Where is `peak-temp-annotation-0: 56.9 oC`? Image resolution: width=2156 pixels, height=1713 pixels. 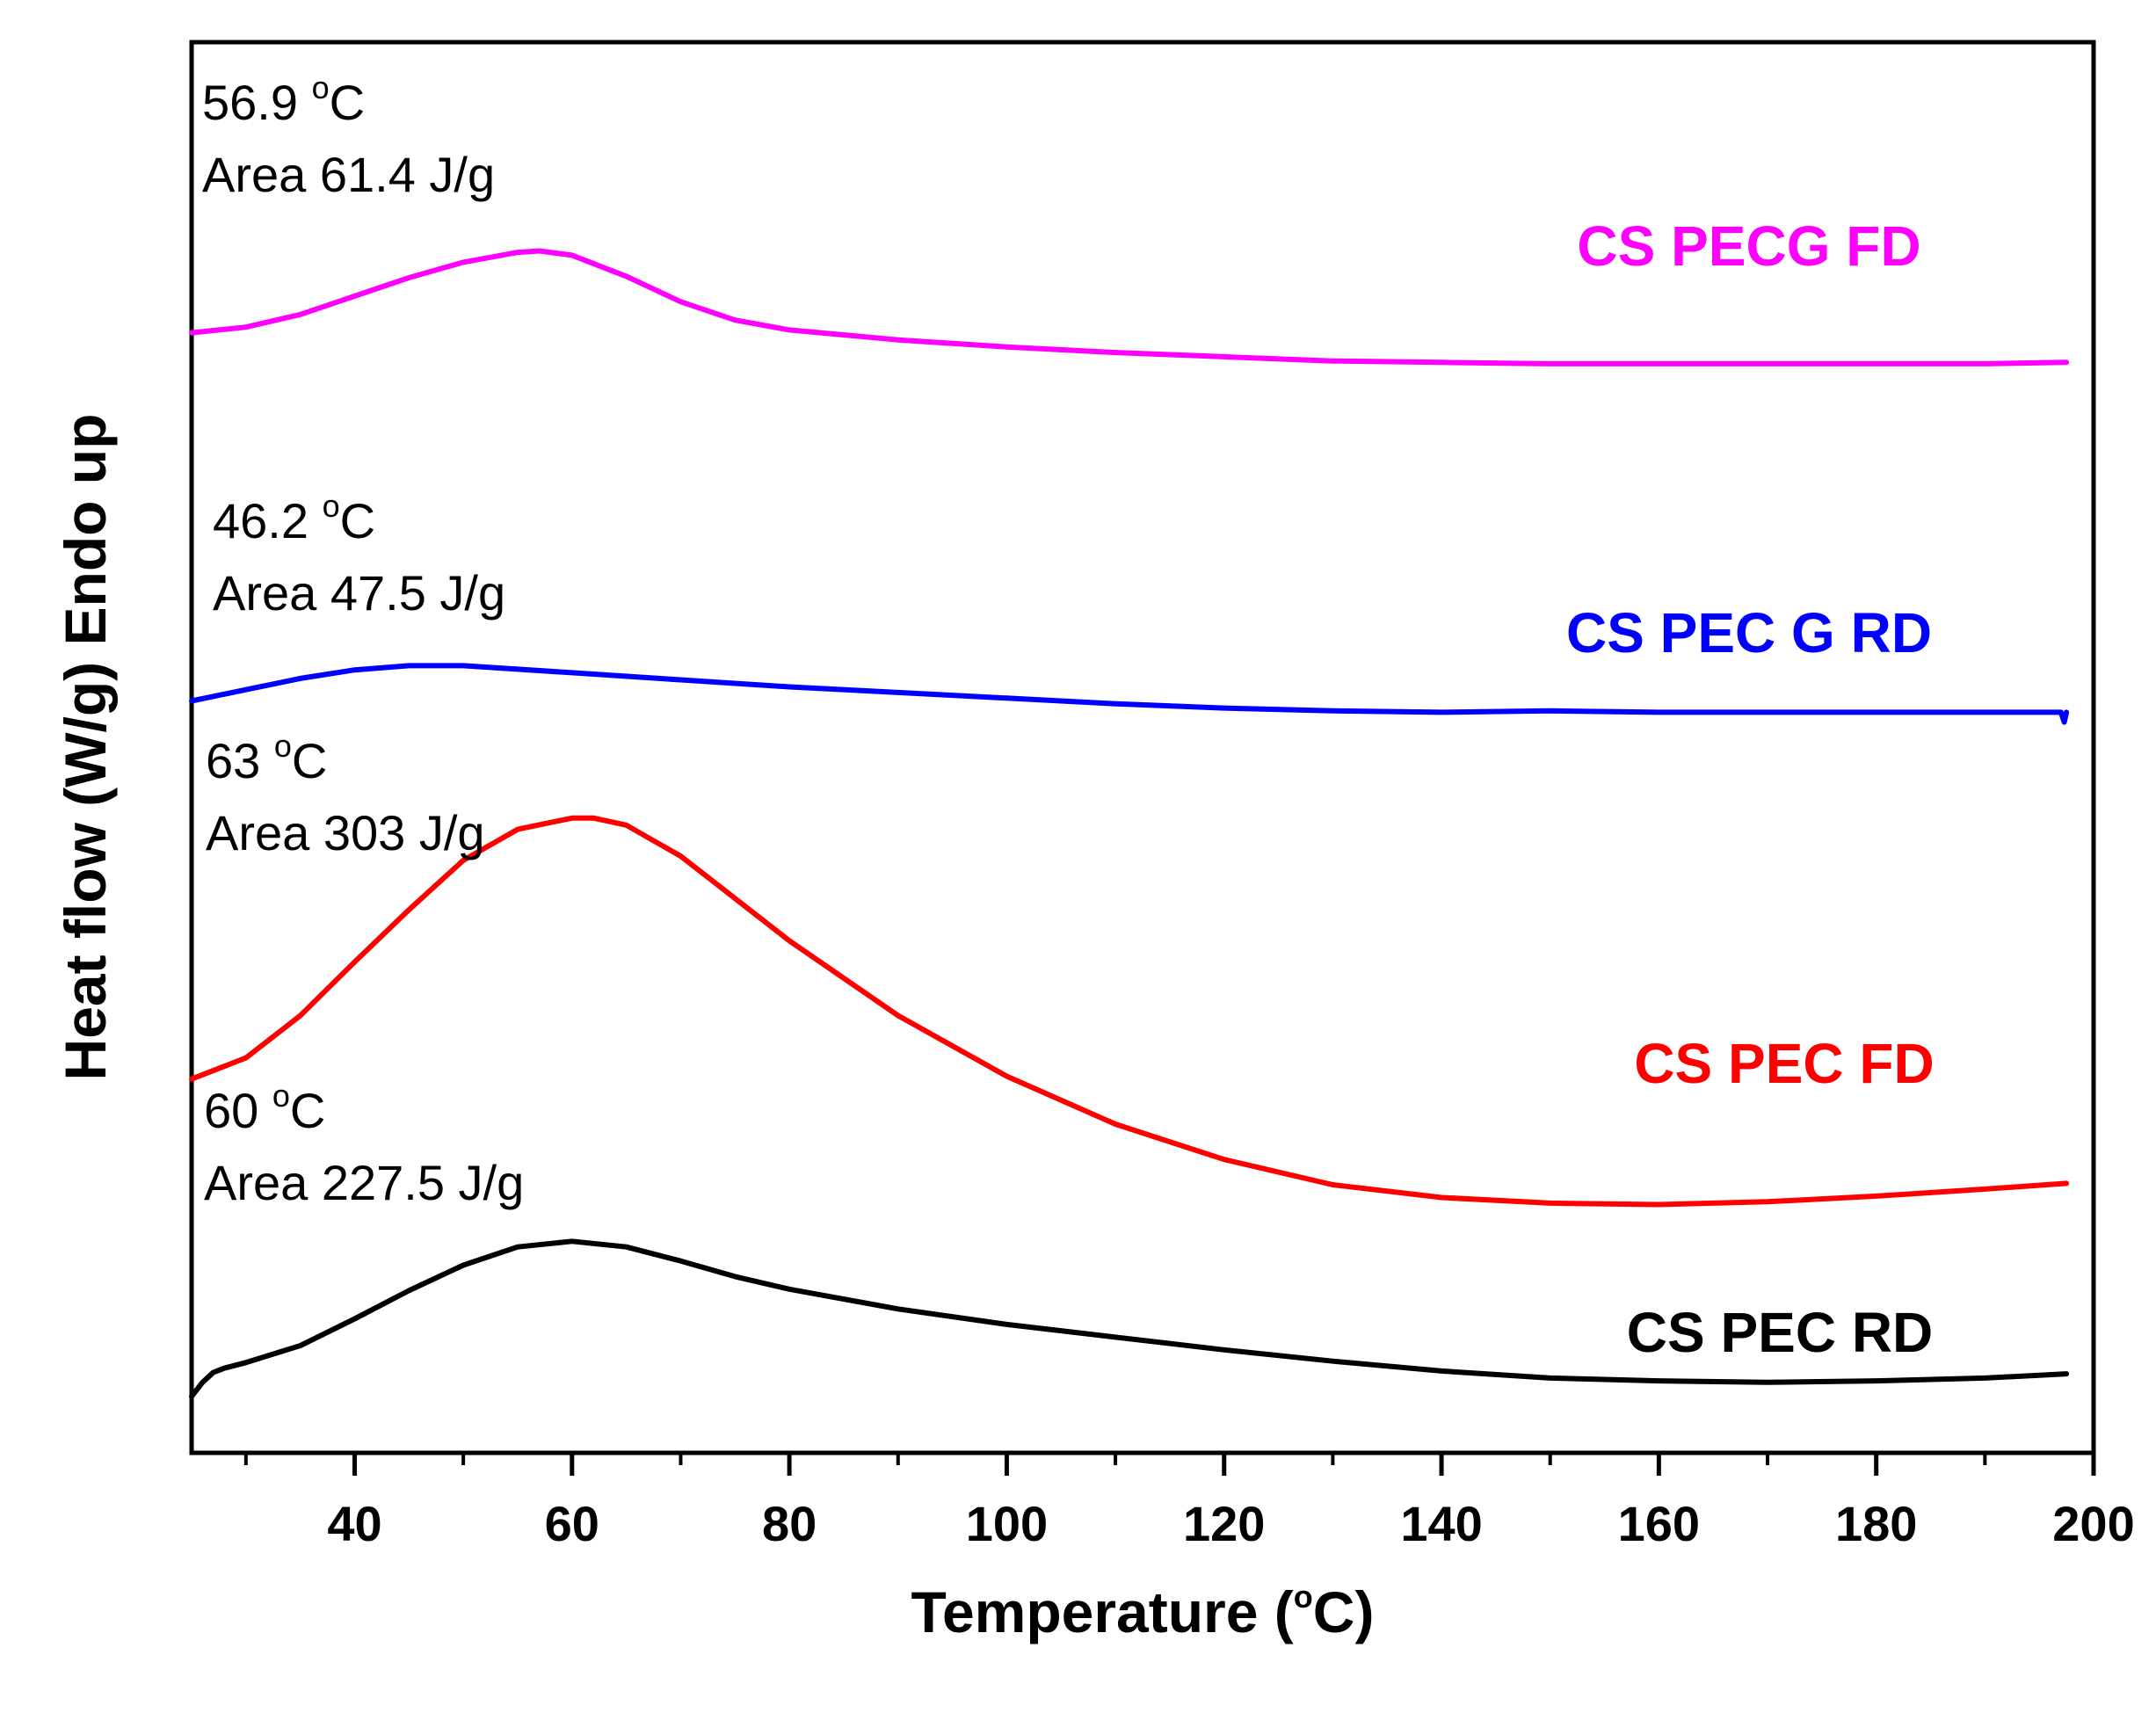
peak-temp-annotation-0: 56.9 oC is located at coordinates (283, 99).